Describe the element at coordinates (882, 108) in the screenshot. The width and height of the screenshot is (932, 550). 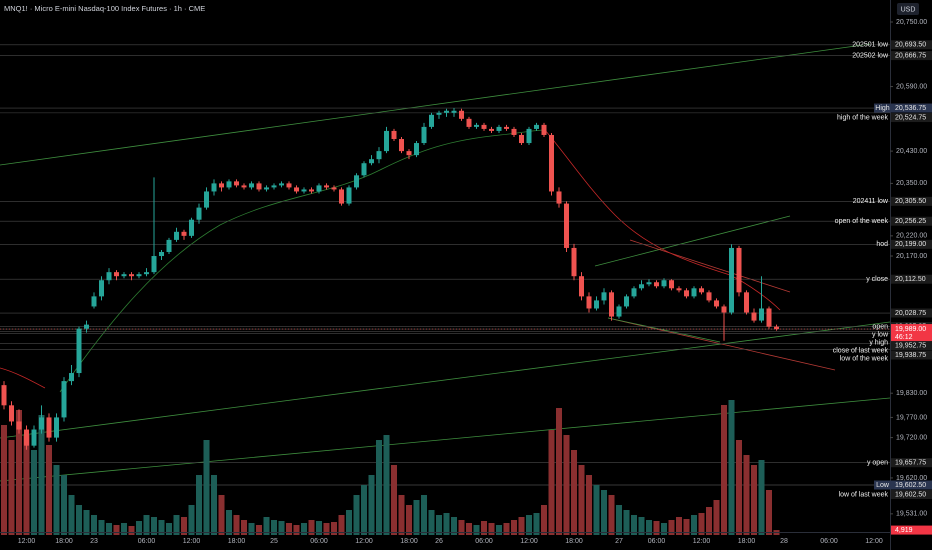
I see `level-badge-label: High` at that location.